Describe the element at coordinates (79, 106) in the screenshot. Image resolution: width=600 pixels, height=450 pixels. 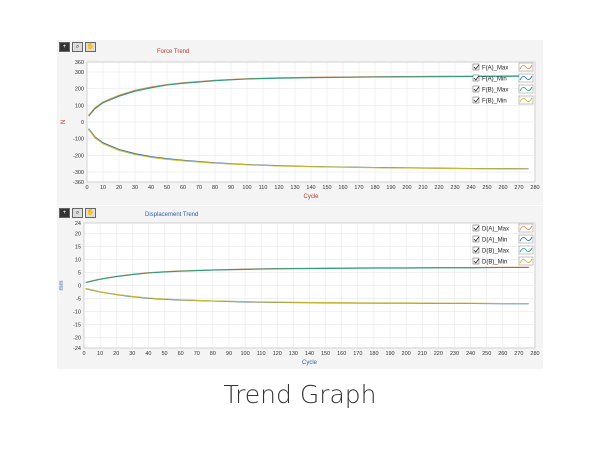
I see `y-tick-label: 100` at that location.